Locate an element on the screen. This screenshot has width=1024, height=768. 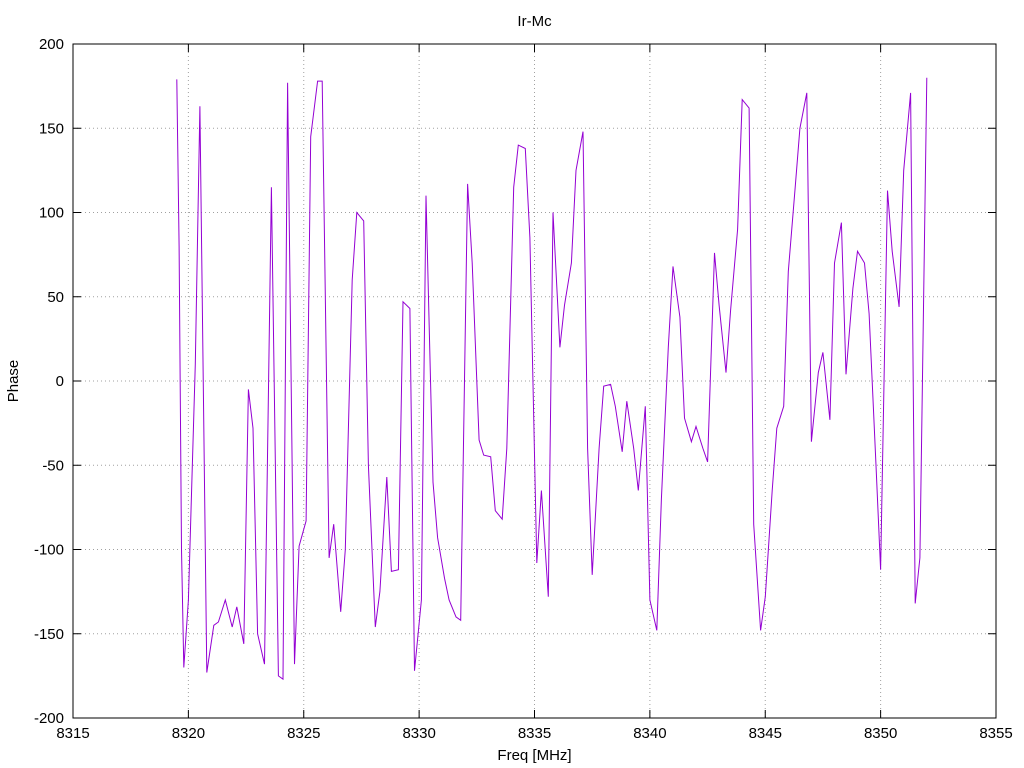
x-tick-label: 8325 is located at coordinates (303, 733).